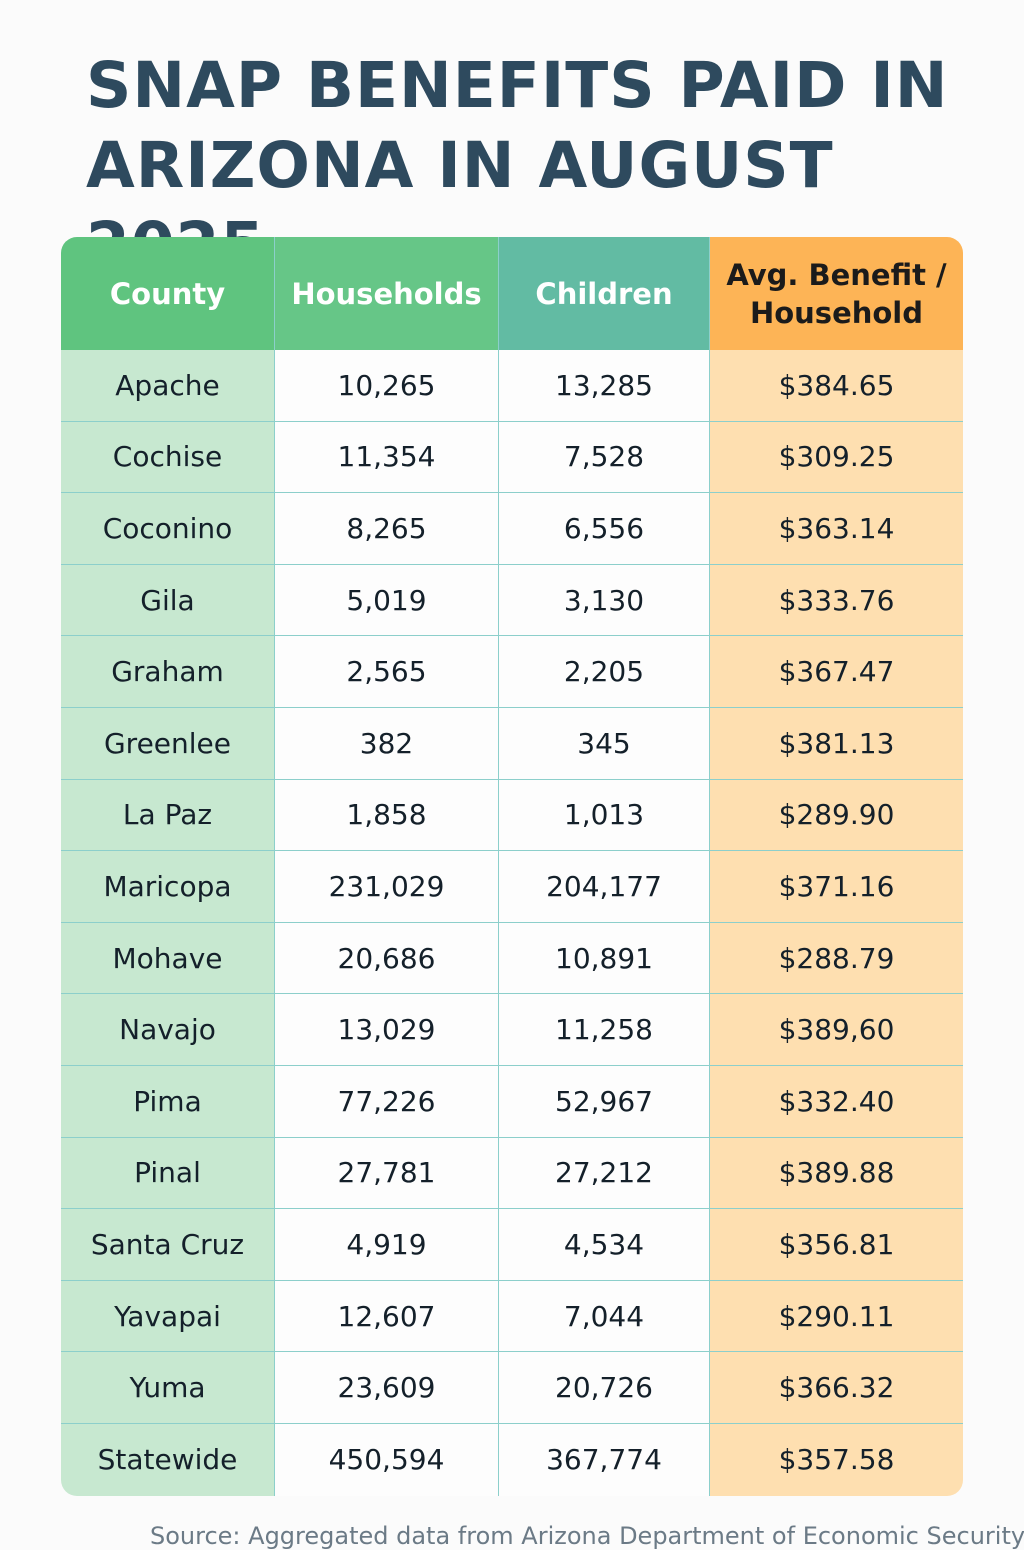 The width and height of the screenshot is (1024, 1550). Describe the element at coordinates (387, 457) in the screenshot. I see `table-cell-households: 11,354` at that location.